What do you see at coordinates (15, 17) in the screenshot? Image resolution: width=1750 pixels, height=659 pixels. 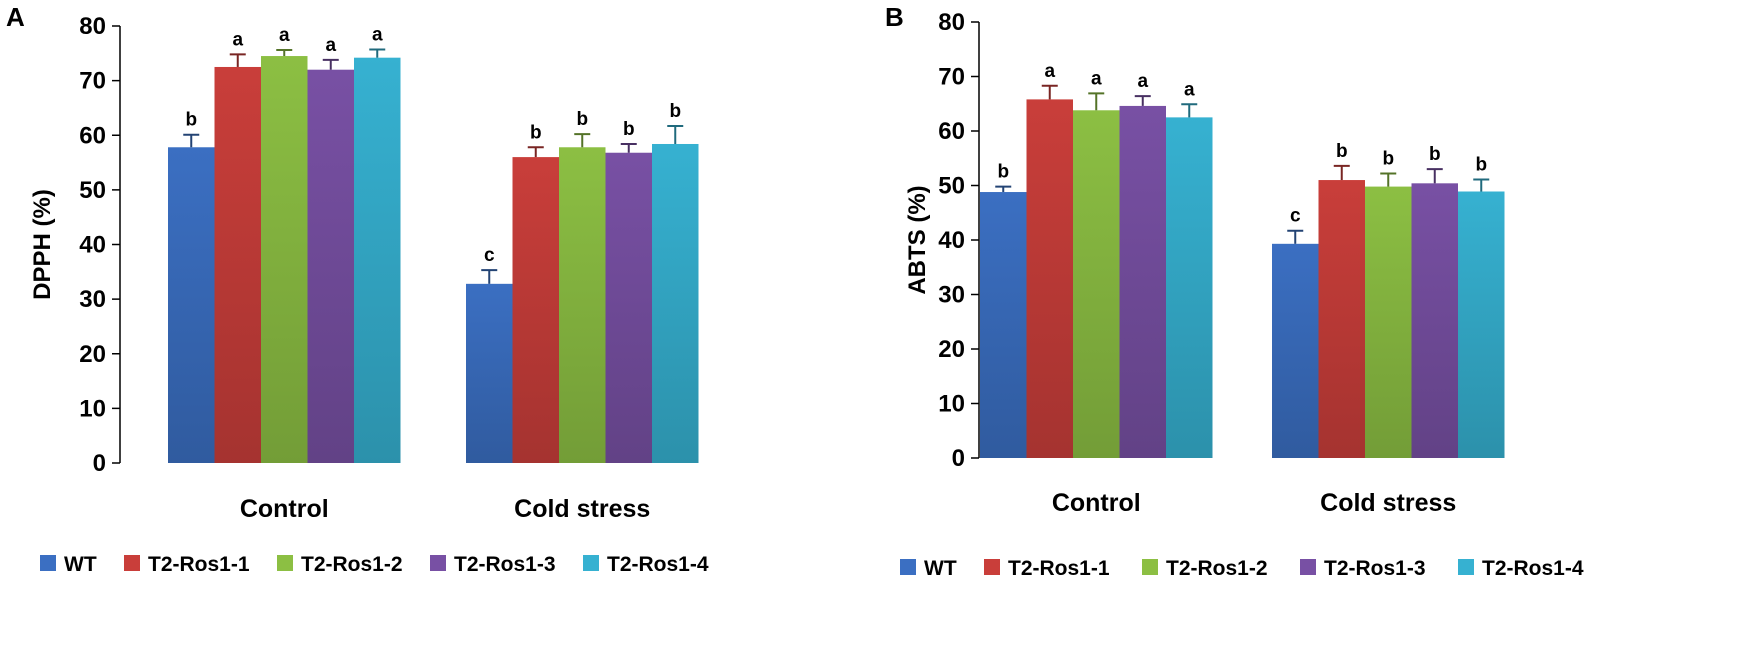 I see `panel-label: A` at bounding box center [15, 17].